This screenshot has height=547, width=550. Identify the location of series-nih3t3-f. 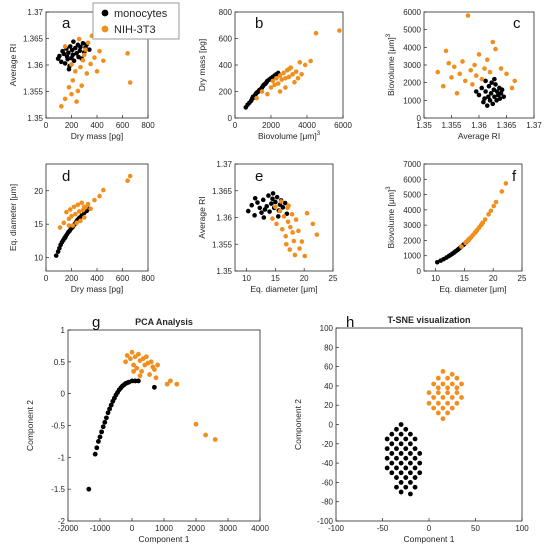
(484, 215).